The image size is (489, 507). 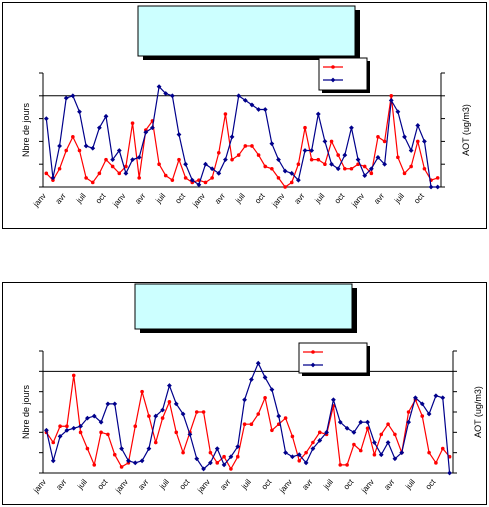 I want to click on legend-box, so click(x=343, y=74).